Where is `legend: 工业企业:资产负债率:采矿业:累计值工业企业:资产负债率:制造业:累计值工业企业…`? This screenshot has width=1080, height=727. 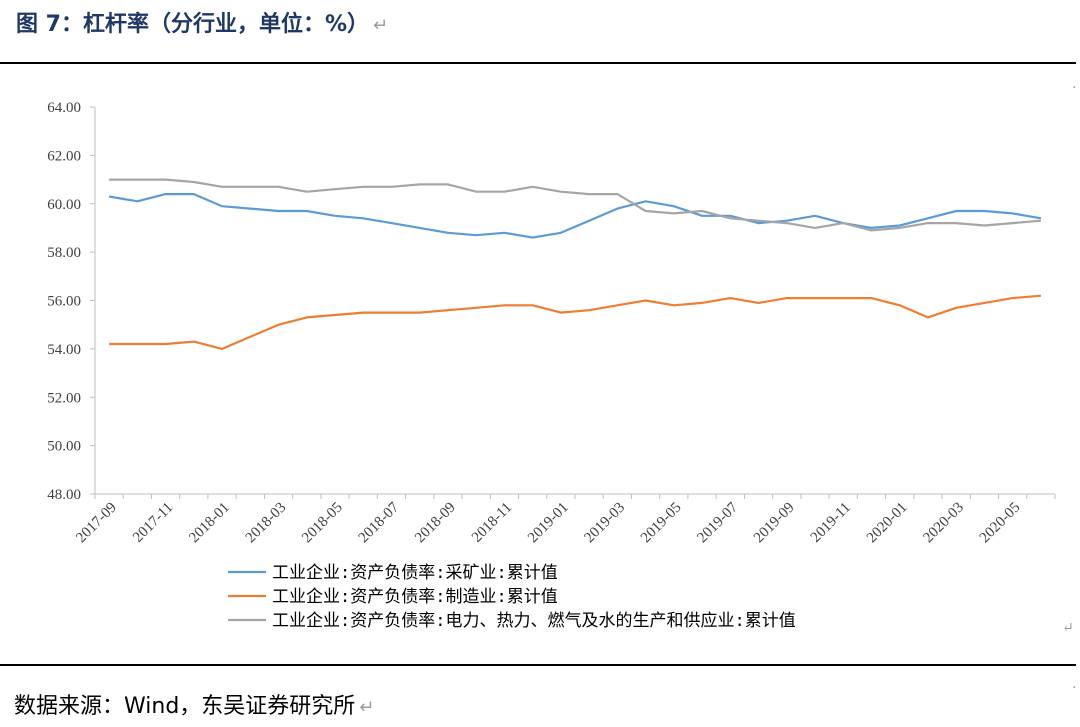 legend: 工业企业:资产负债率:采矿业:累计值工业企业:资产负债率:制造业:累计值工业企业… is located at coordinates (512, 597).